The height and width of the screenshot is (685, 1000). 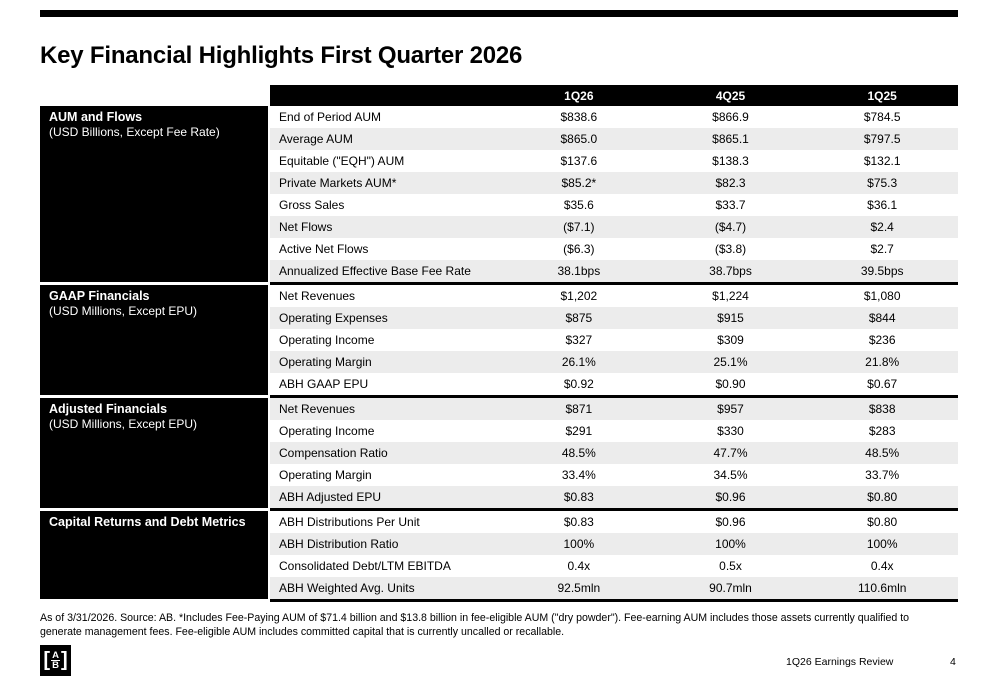 I want to click on cell-4q25: $82.3, so click(x=730, y=183).